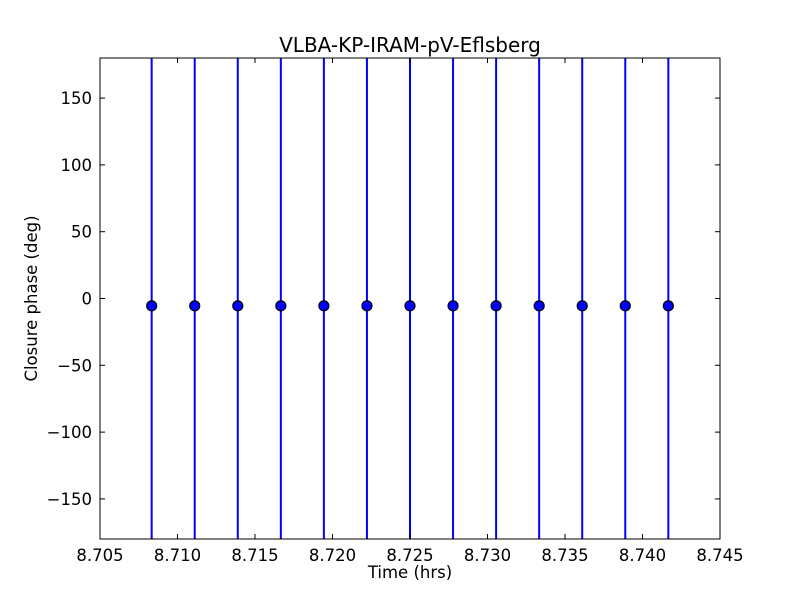 The width and height of the screenshot is (800, 600). What do you see at coordinates (99, 555) in the screenshot?
I see `x-tick-label: 8.705` at bounding box center [99, 555].